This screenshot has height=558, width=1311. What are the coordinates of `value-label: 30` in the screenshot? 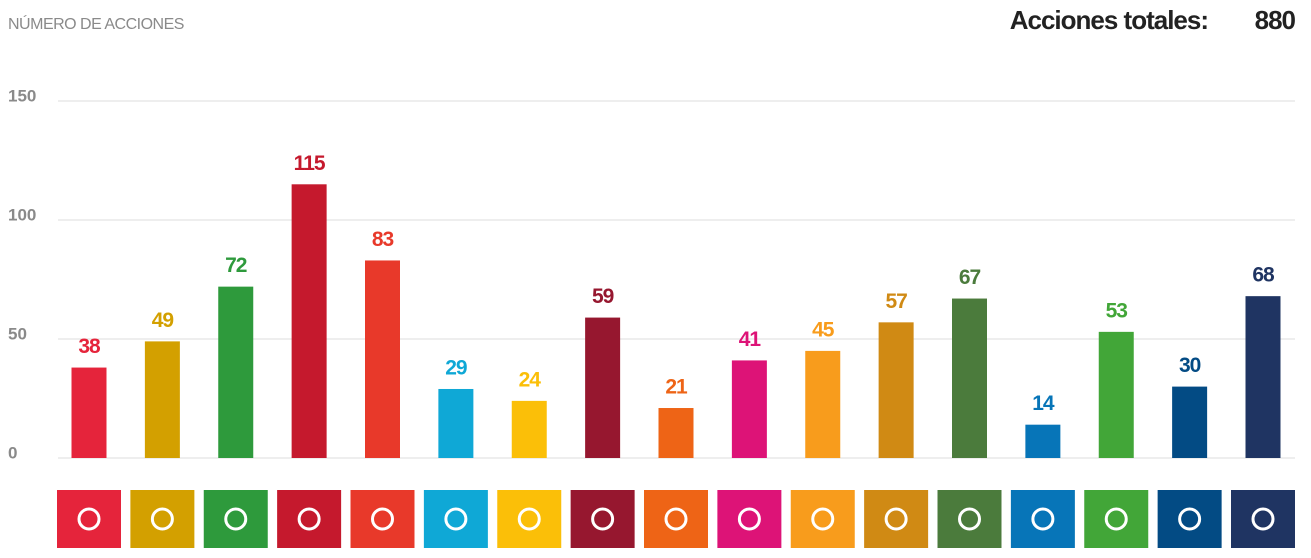 It's located at (1190, 365).